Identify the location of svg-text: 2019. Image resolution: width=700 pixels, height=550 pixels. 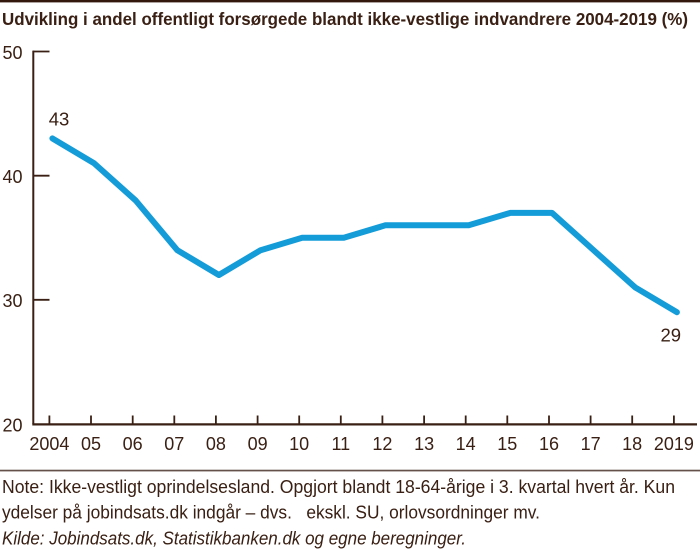
(674, 444).